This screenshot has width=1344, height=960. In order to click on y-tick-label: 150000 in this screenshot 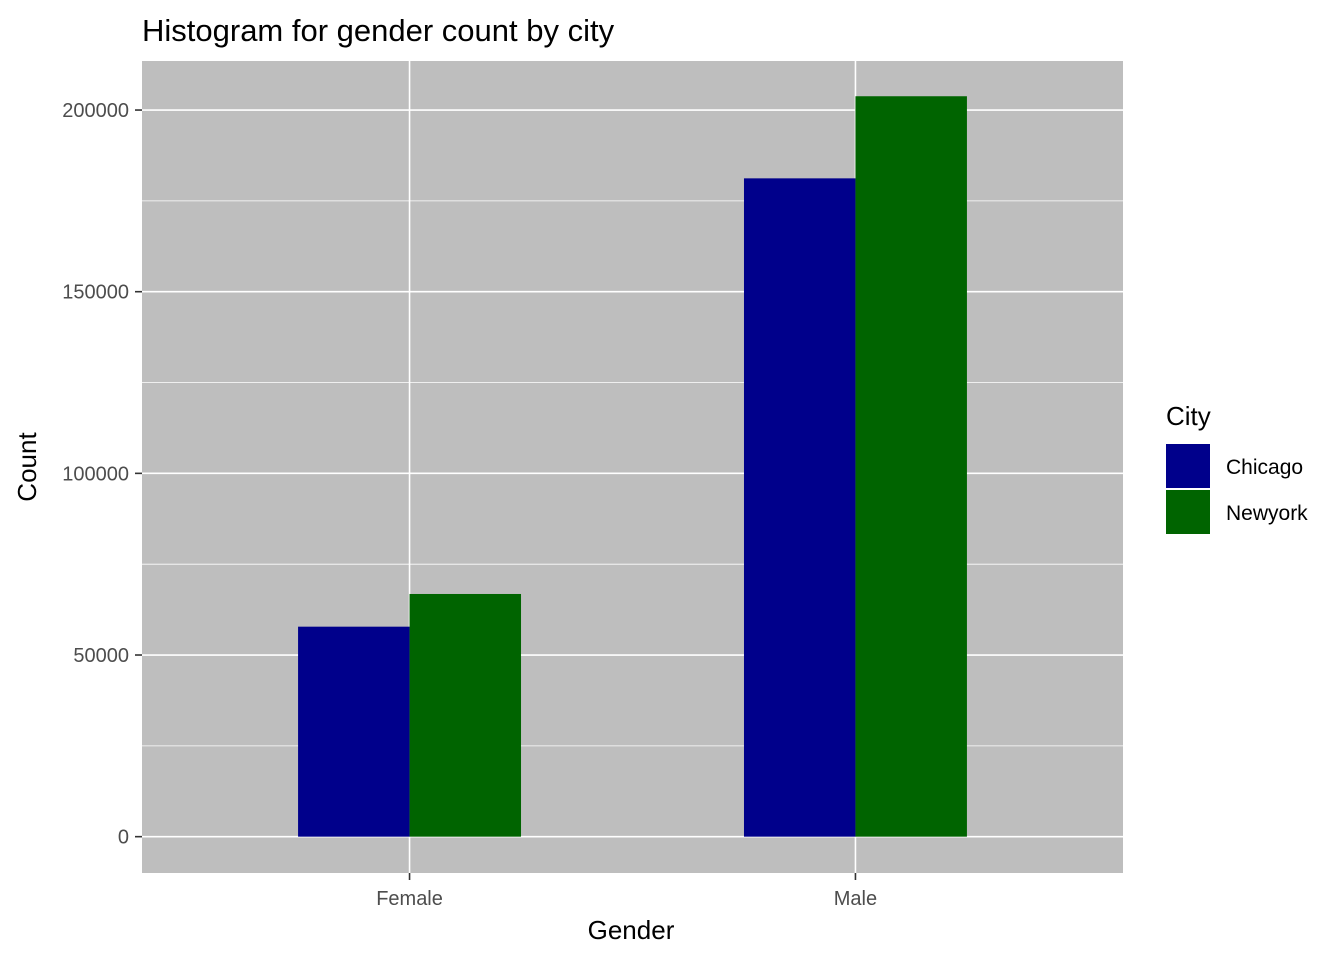, I will do `click(95, 293)`.